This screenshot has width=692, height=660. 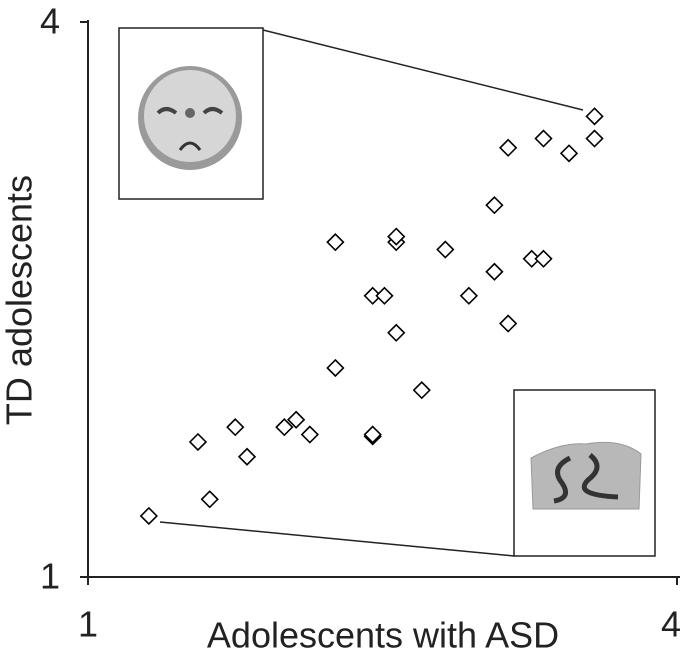 I want to click on y-tick-label: 1, so click(x=50, y=576).